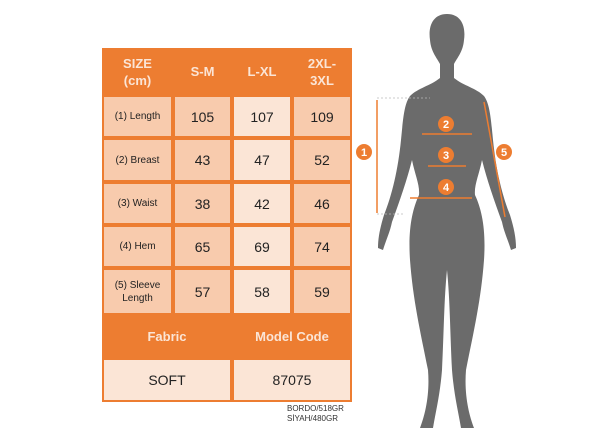 This screenshot has height=447, width=600. I want to click on marker-5-label: 5, so click(504, 153).